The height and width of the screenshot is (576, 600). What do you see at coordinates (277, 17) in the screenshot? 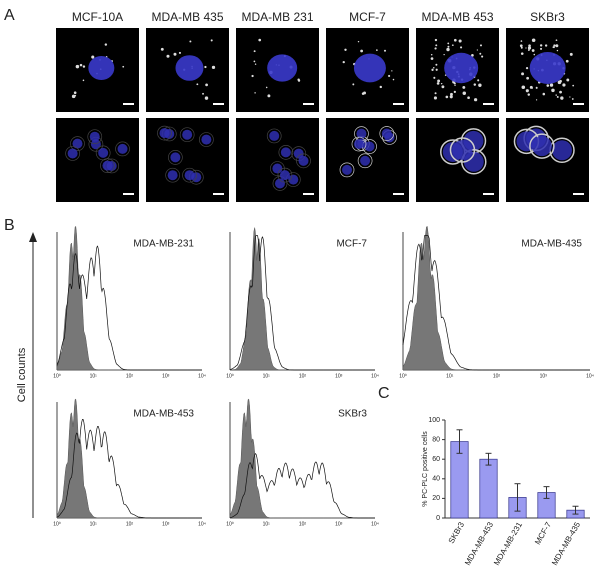
I see `cell-line-label: MDA-MB 231` at bounding box center [277, 17].